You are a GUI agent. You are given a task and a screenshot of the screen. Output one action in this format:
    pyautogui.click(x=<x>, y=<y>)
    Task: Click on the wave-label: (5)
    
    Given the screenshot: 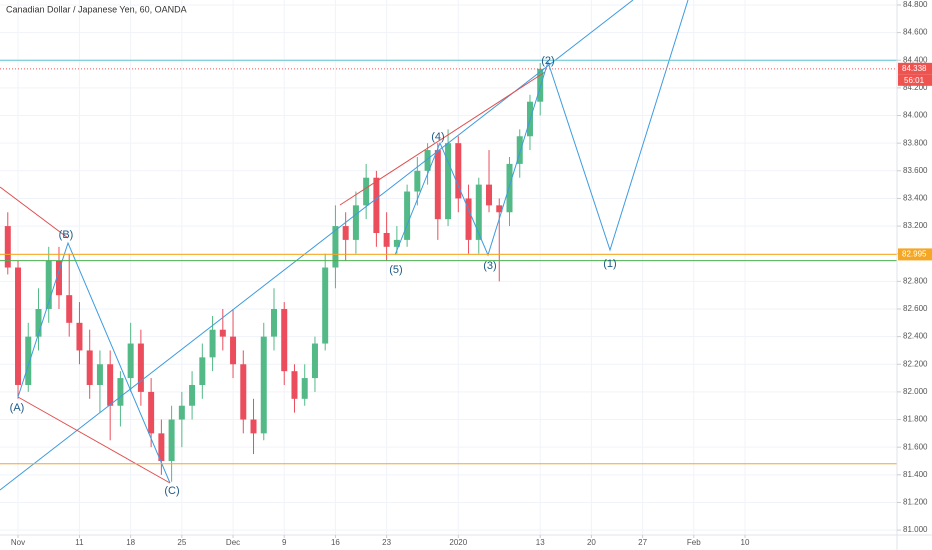 What is the action you would take?
    pyautogui.click(x=395, y=270)
    